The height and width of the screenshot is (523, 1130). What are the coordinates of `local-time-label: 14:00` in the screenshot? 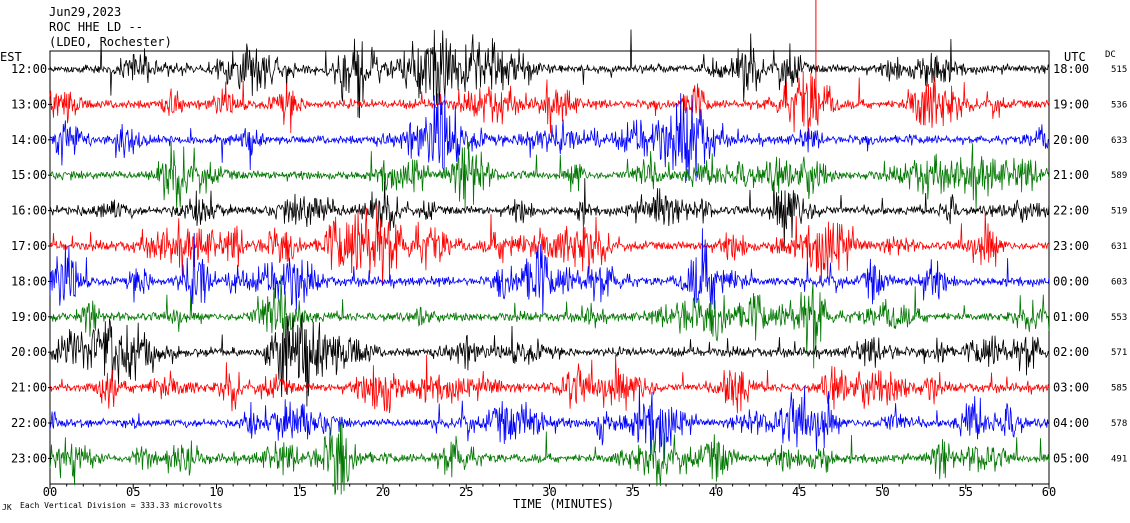 It's located at (29, 140).